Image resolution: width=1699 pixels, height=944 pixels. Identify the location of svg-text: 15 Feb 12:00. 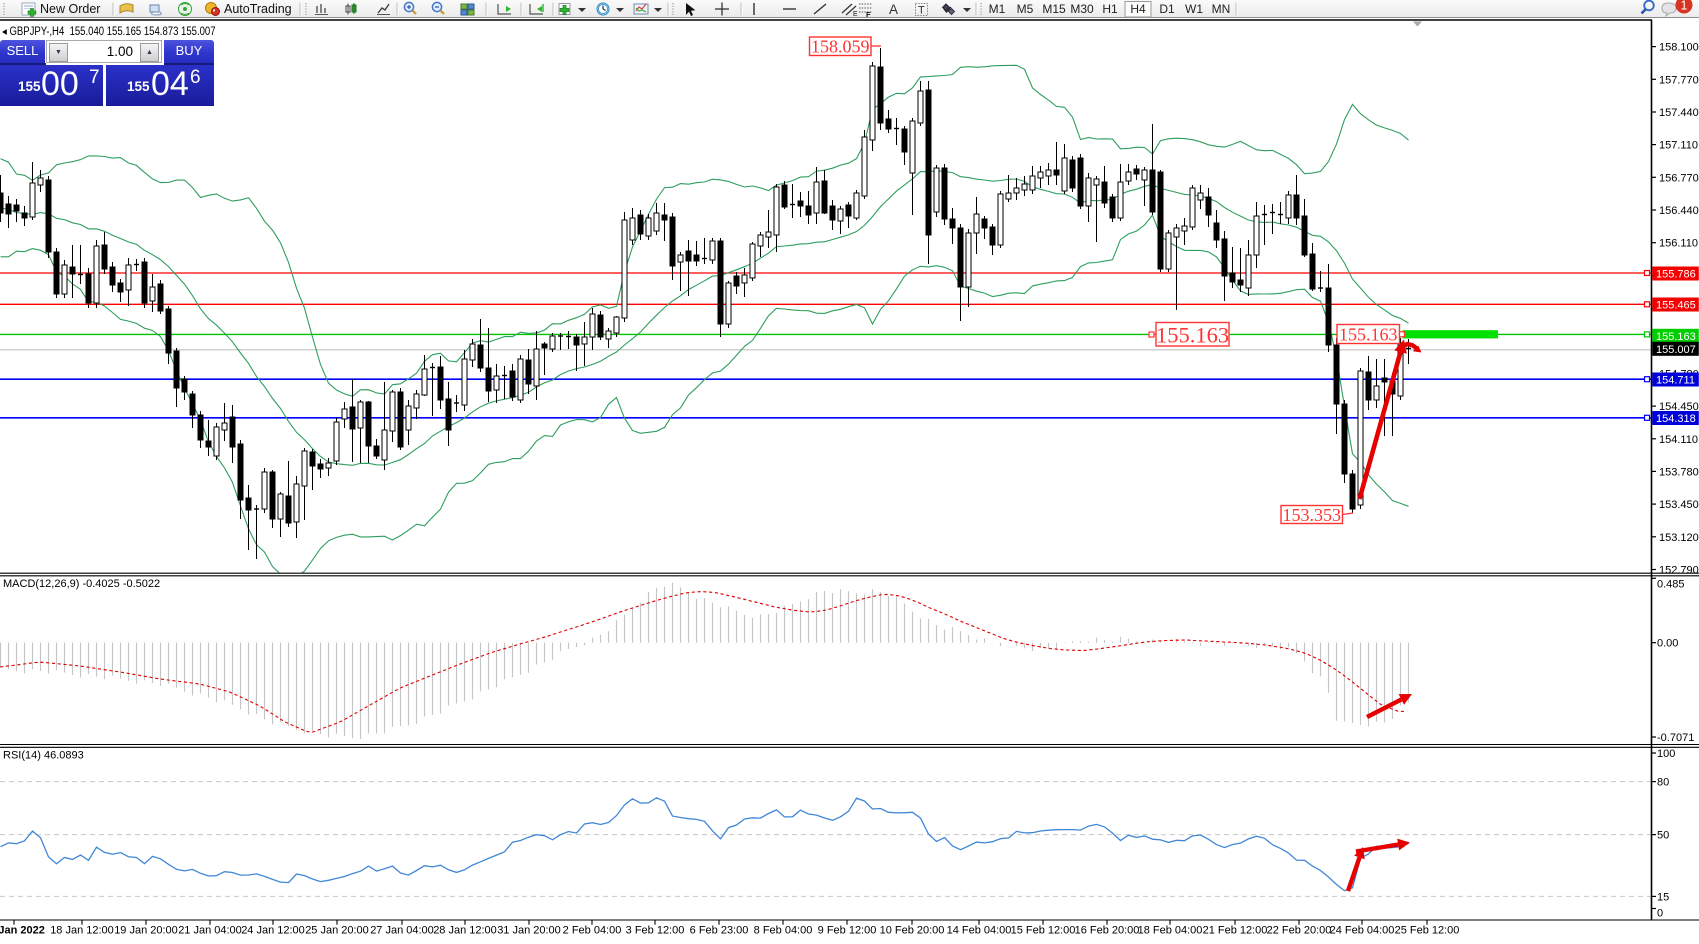
(1043, 931).